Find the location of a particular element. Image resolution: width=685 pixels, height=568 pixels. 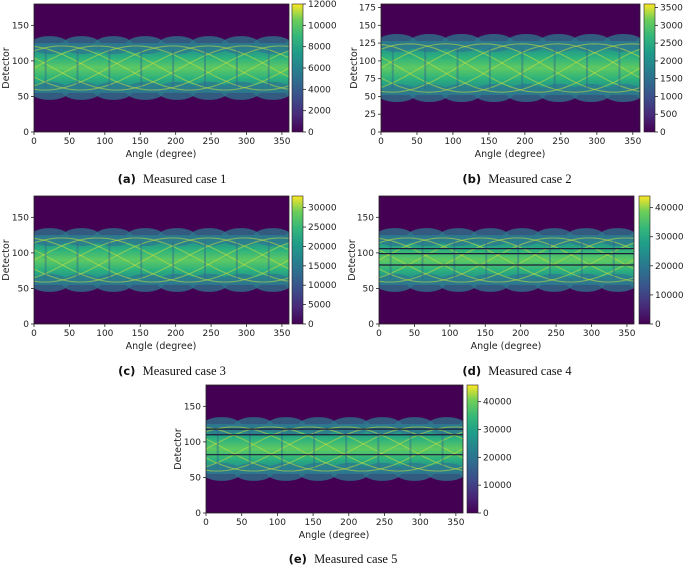

caption-a-text: Measured case 1 is located at coordinates (184, 179).